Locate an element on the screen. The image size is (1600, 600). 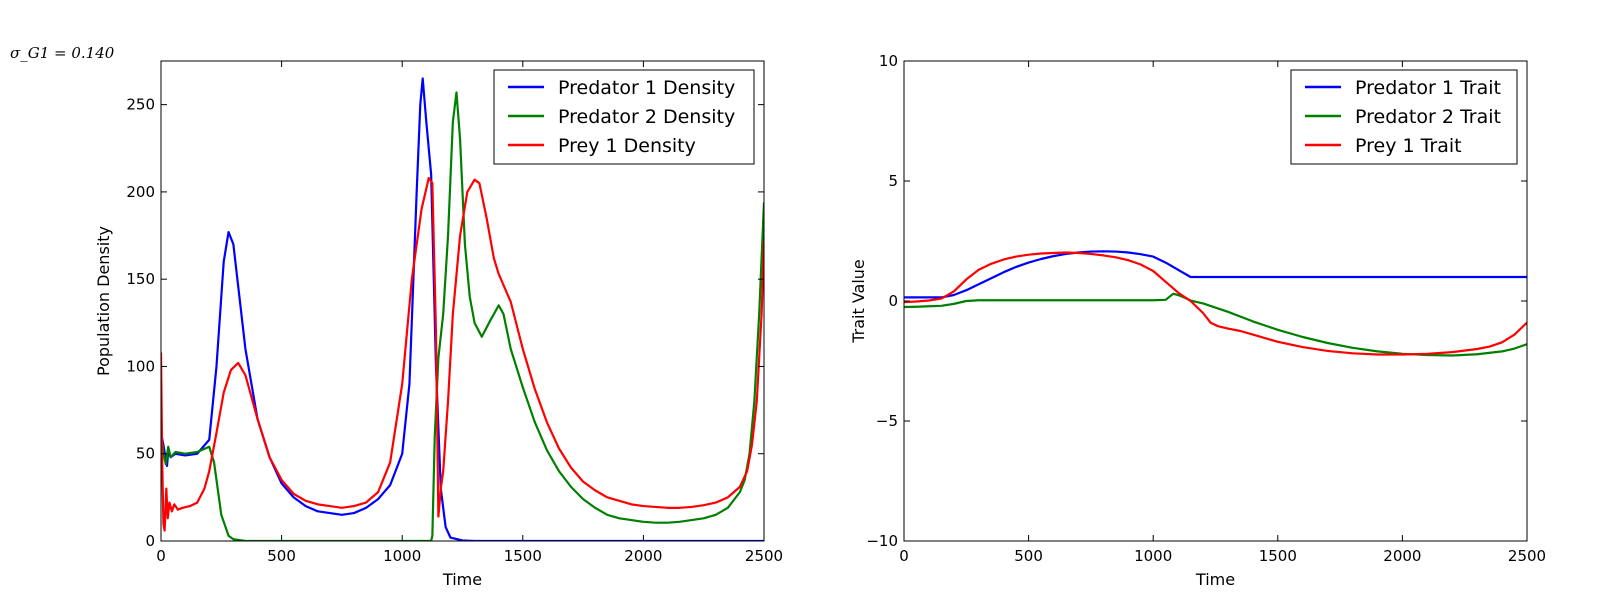
legend-entry: Prey 1 Trait is located at coordinates (1408, 146).